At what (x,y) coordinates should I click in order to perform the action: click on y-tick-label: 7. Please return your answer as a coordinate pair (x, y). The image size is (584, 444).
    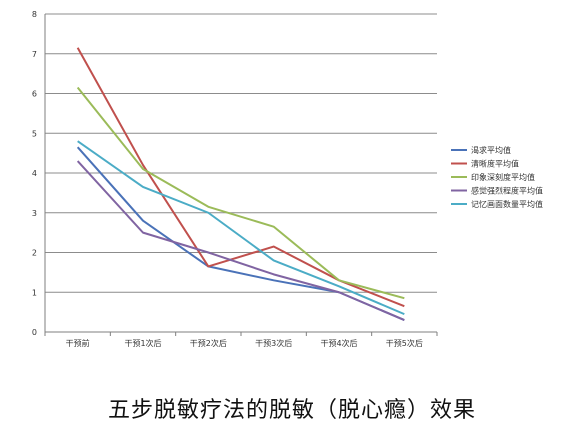
    Looking at the image, I should click on (34, 54).